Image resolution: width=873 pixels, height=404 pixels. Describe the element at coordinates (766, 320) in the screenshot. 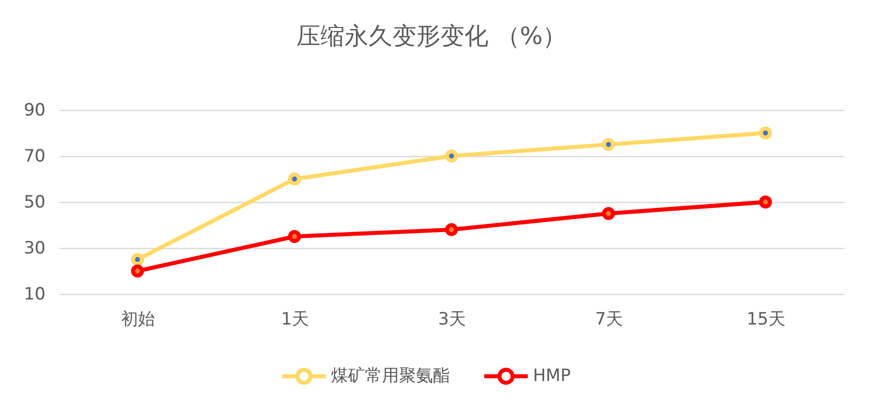

I see `x-tick-label: 15天` at that location.